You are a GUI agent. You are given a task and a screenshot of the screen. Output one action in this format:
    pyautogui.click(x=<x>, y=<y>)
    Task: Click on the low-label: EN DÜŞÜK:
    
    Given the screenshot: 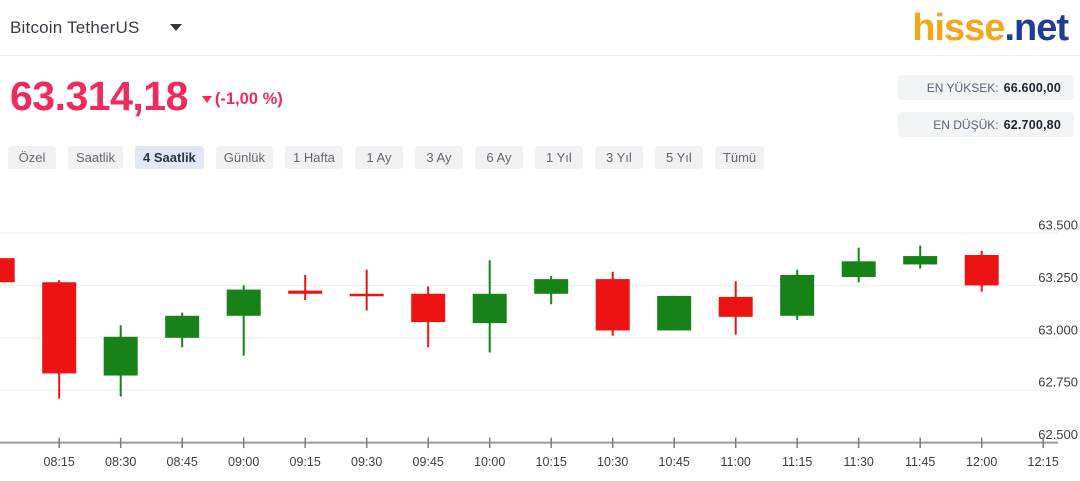 What is the action you would take?
    pyautogui.click(x=966, y=124)
    